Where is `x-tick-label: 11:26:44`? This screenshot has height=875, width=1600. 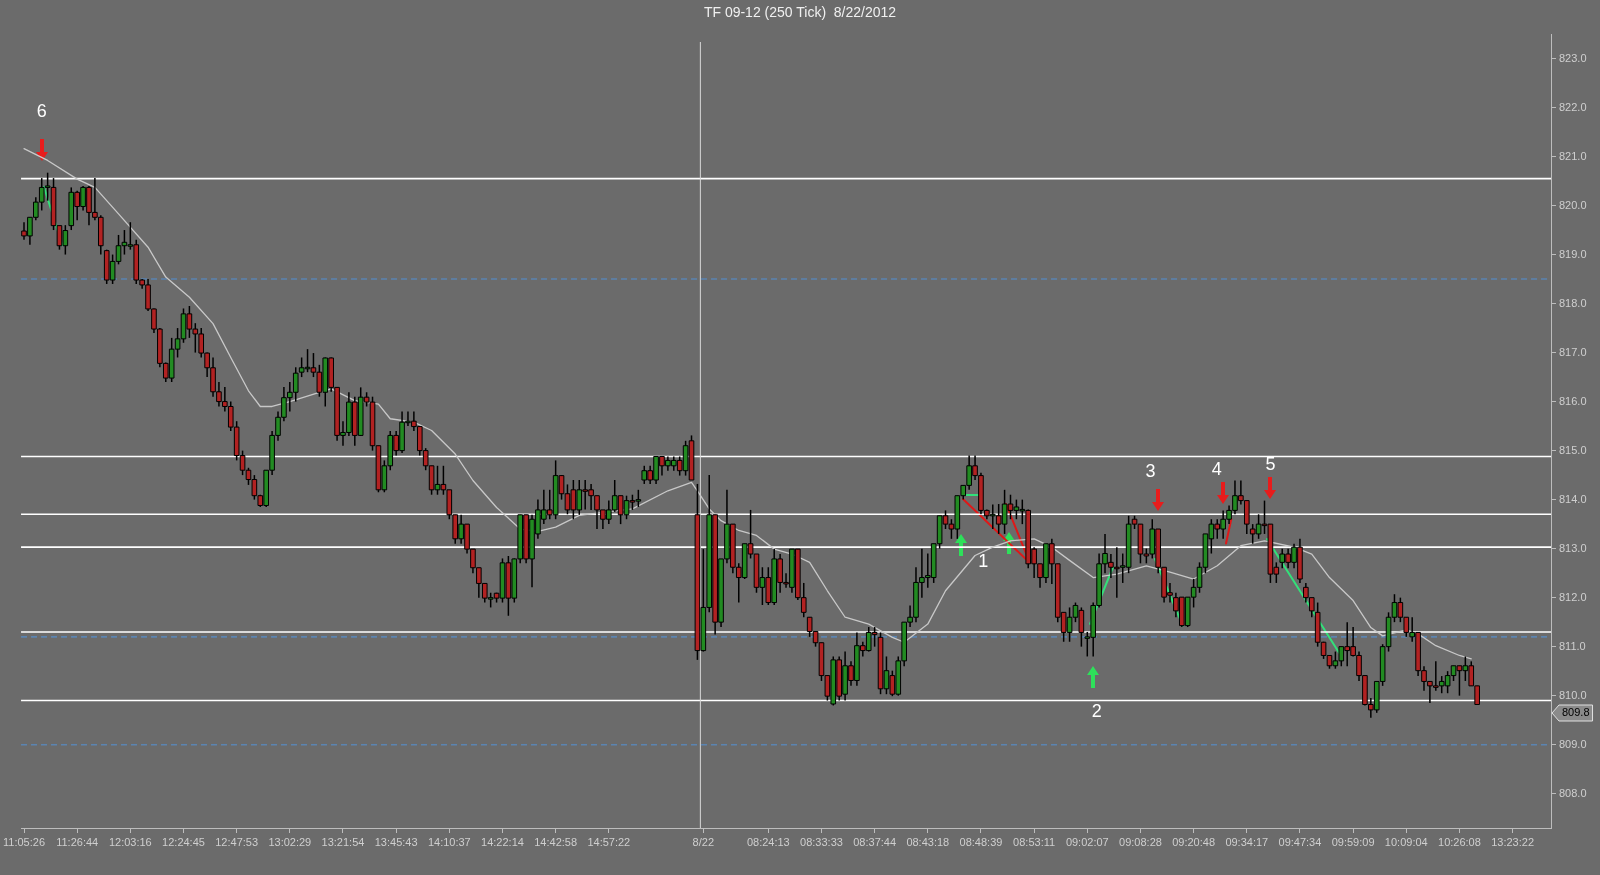
x-tick-label: 11:26:44 is located at coordinates (77, 841).